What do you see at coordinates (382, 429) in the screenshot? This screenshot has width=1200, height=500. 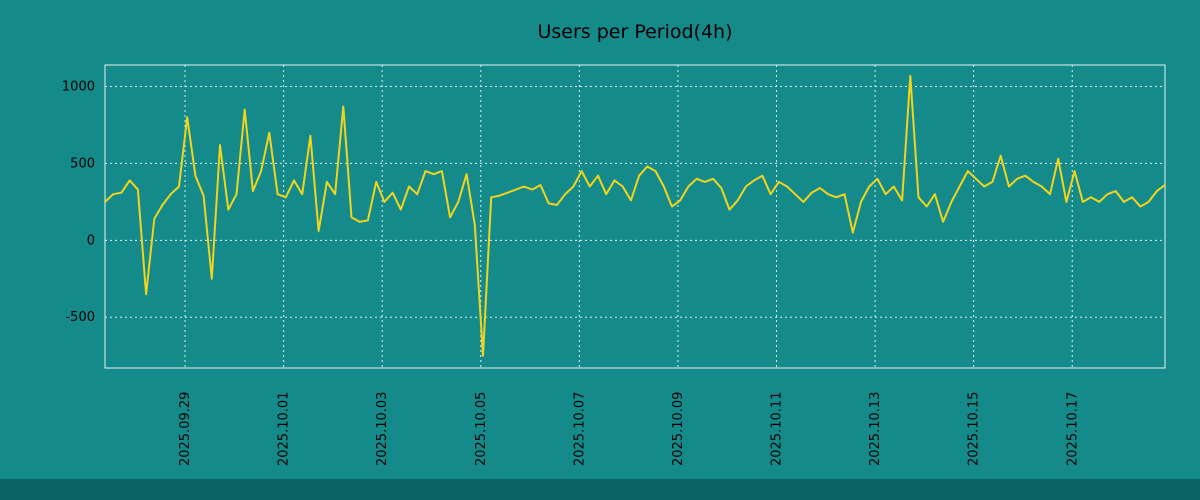 I see `x-tick-label: 2025.10.03` at bounding box center [382, 429].